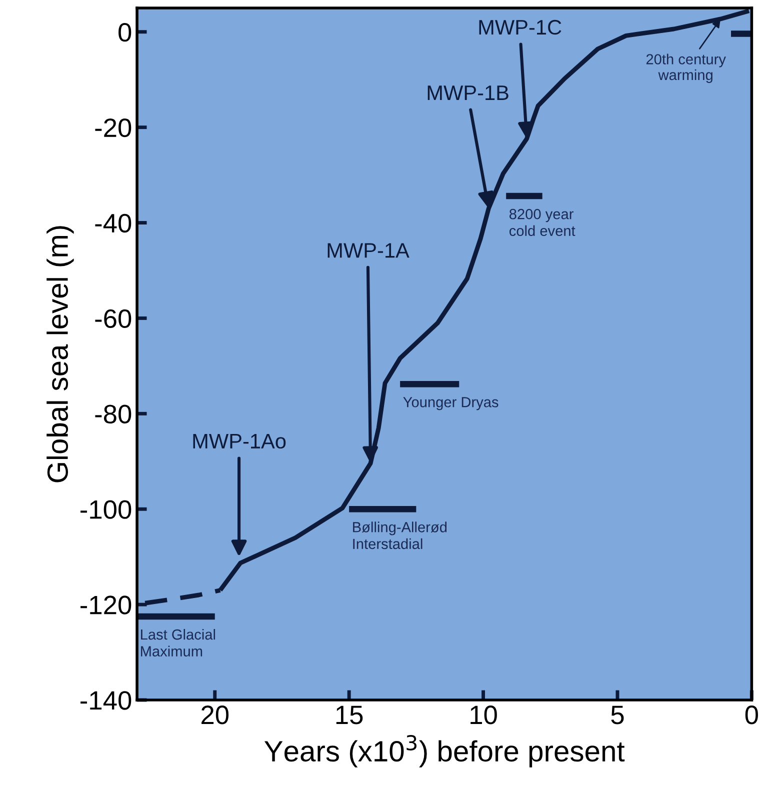 This screenshot has height=800, width=783. Describe the element at coordinates (617, 715) in the screenshot. I see `x-tick-label: 5` at that location.